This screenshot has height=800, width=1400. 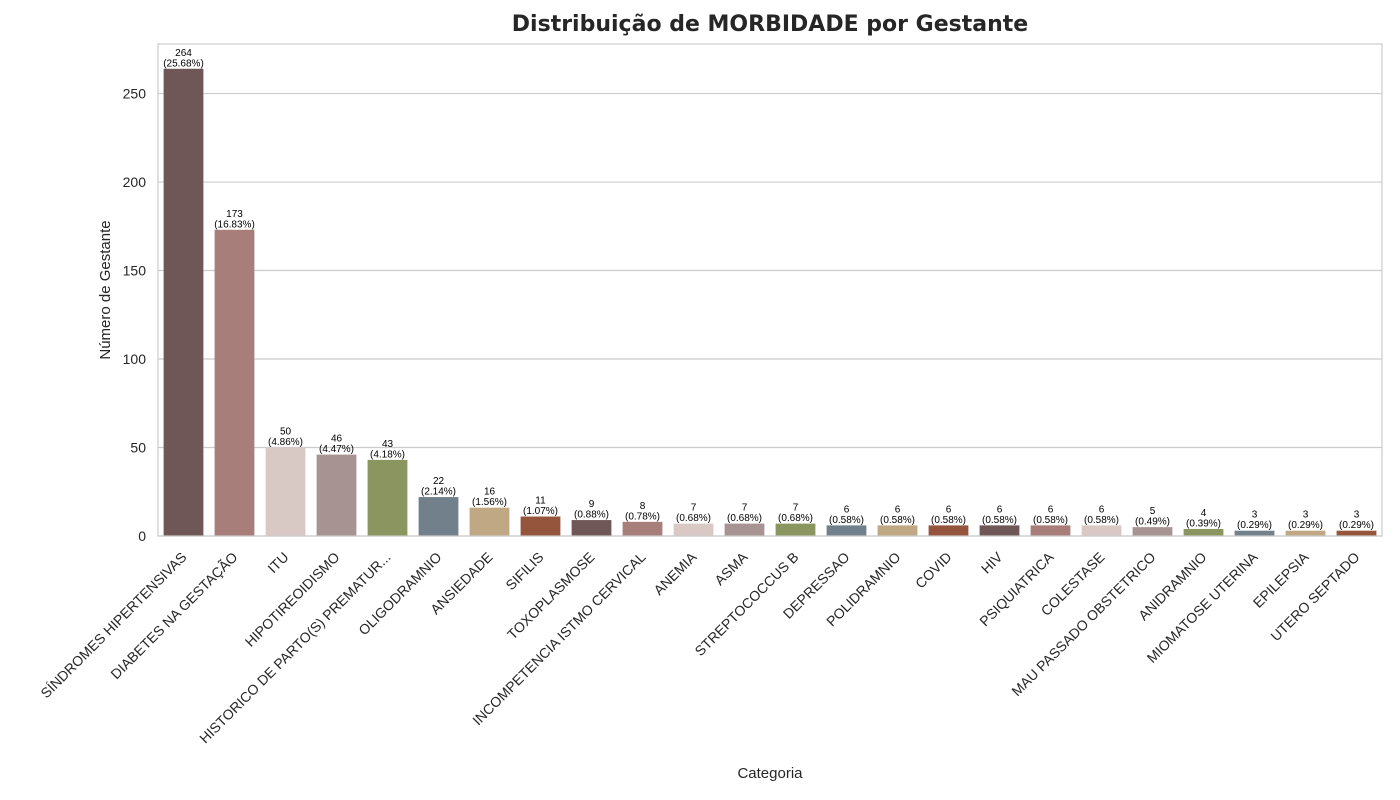 I want to click on x-axis-label: Categoria, so click(x=770, y=773).